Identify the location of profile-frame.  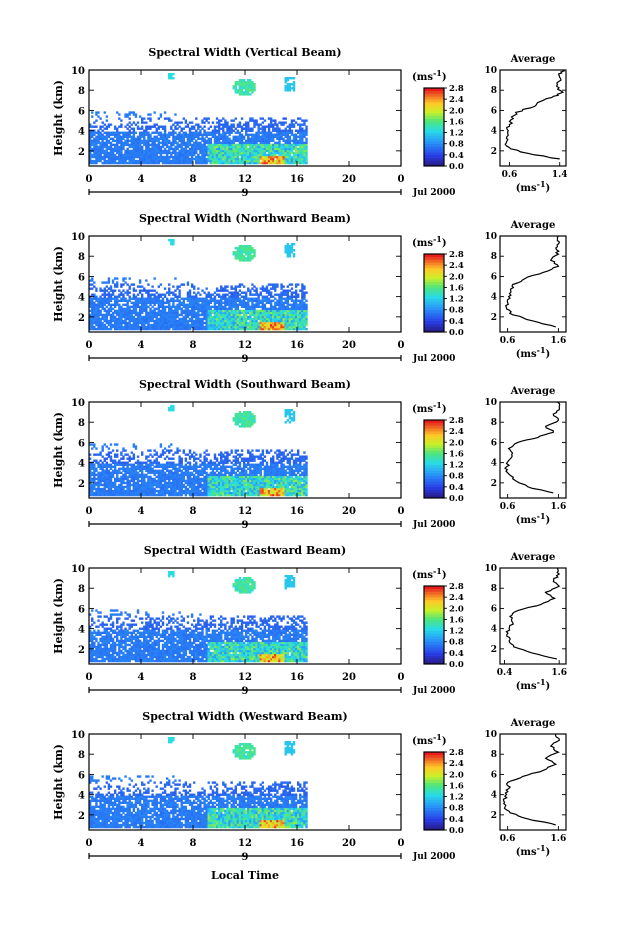
(533, 284).